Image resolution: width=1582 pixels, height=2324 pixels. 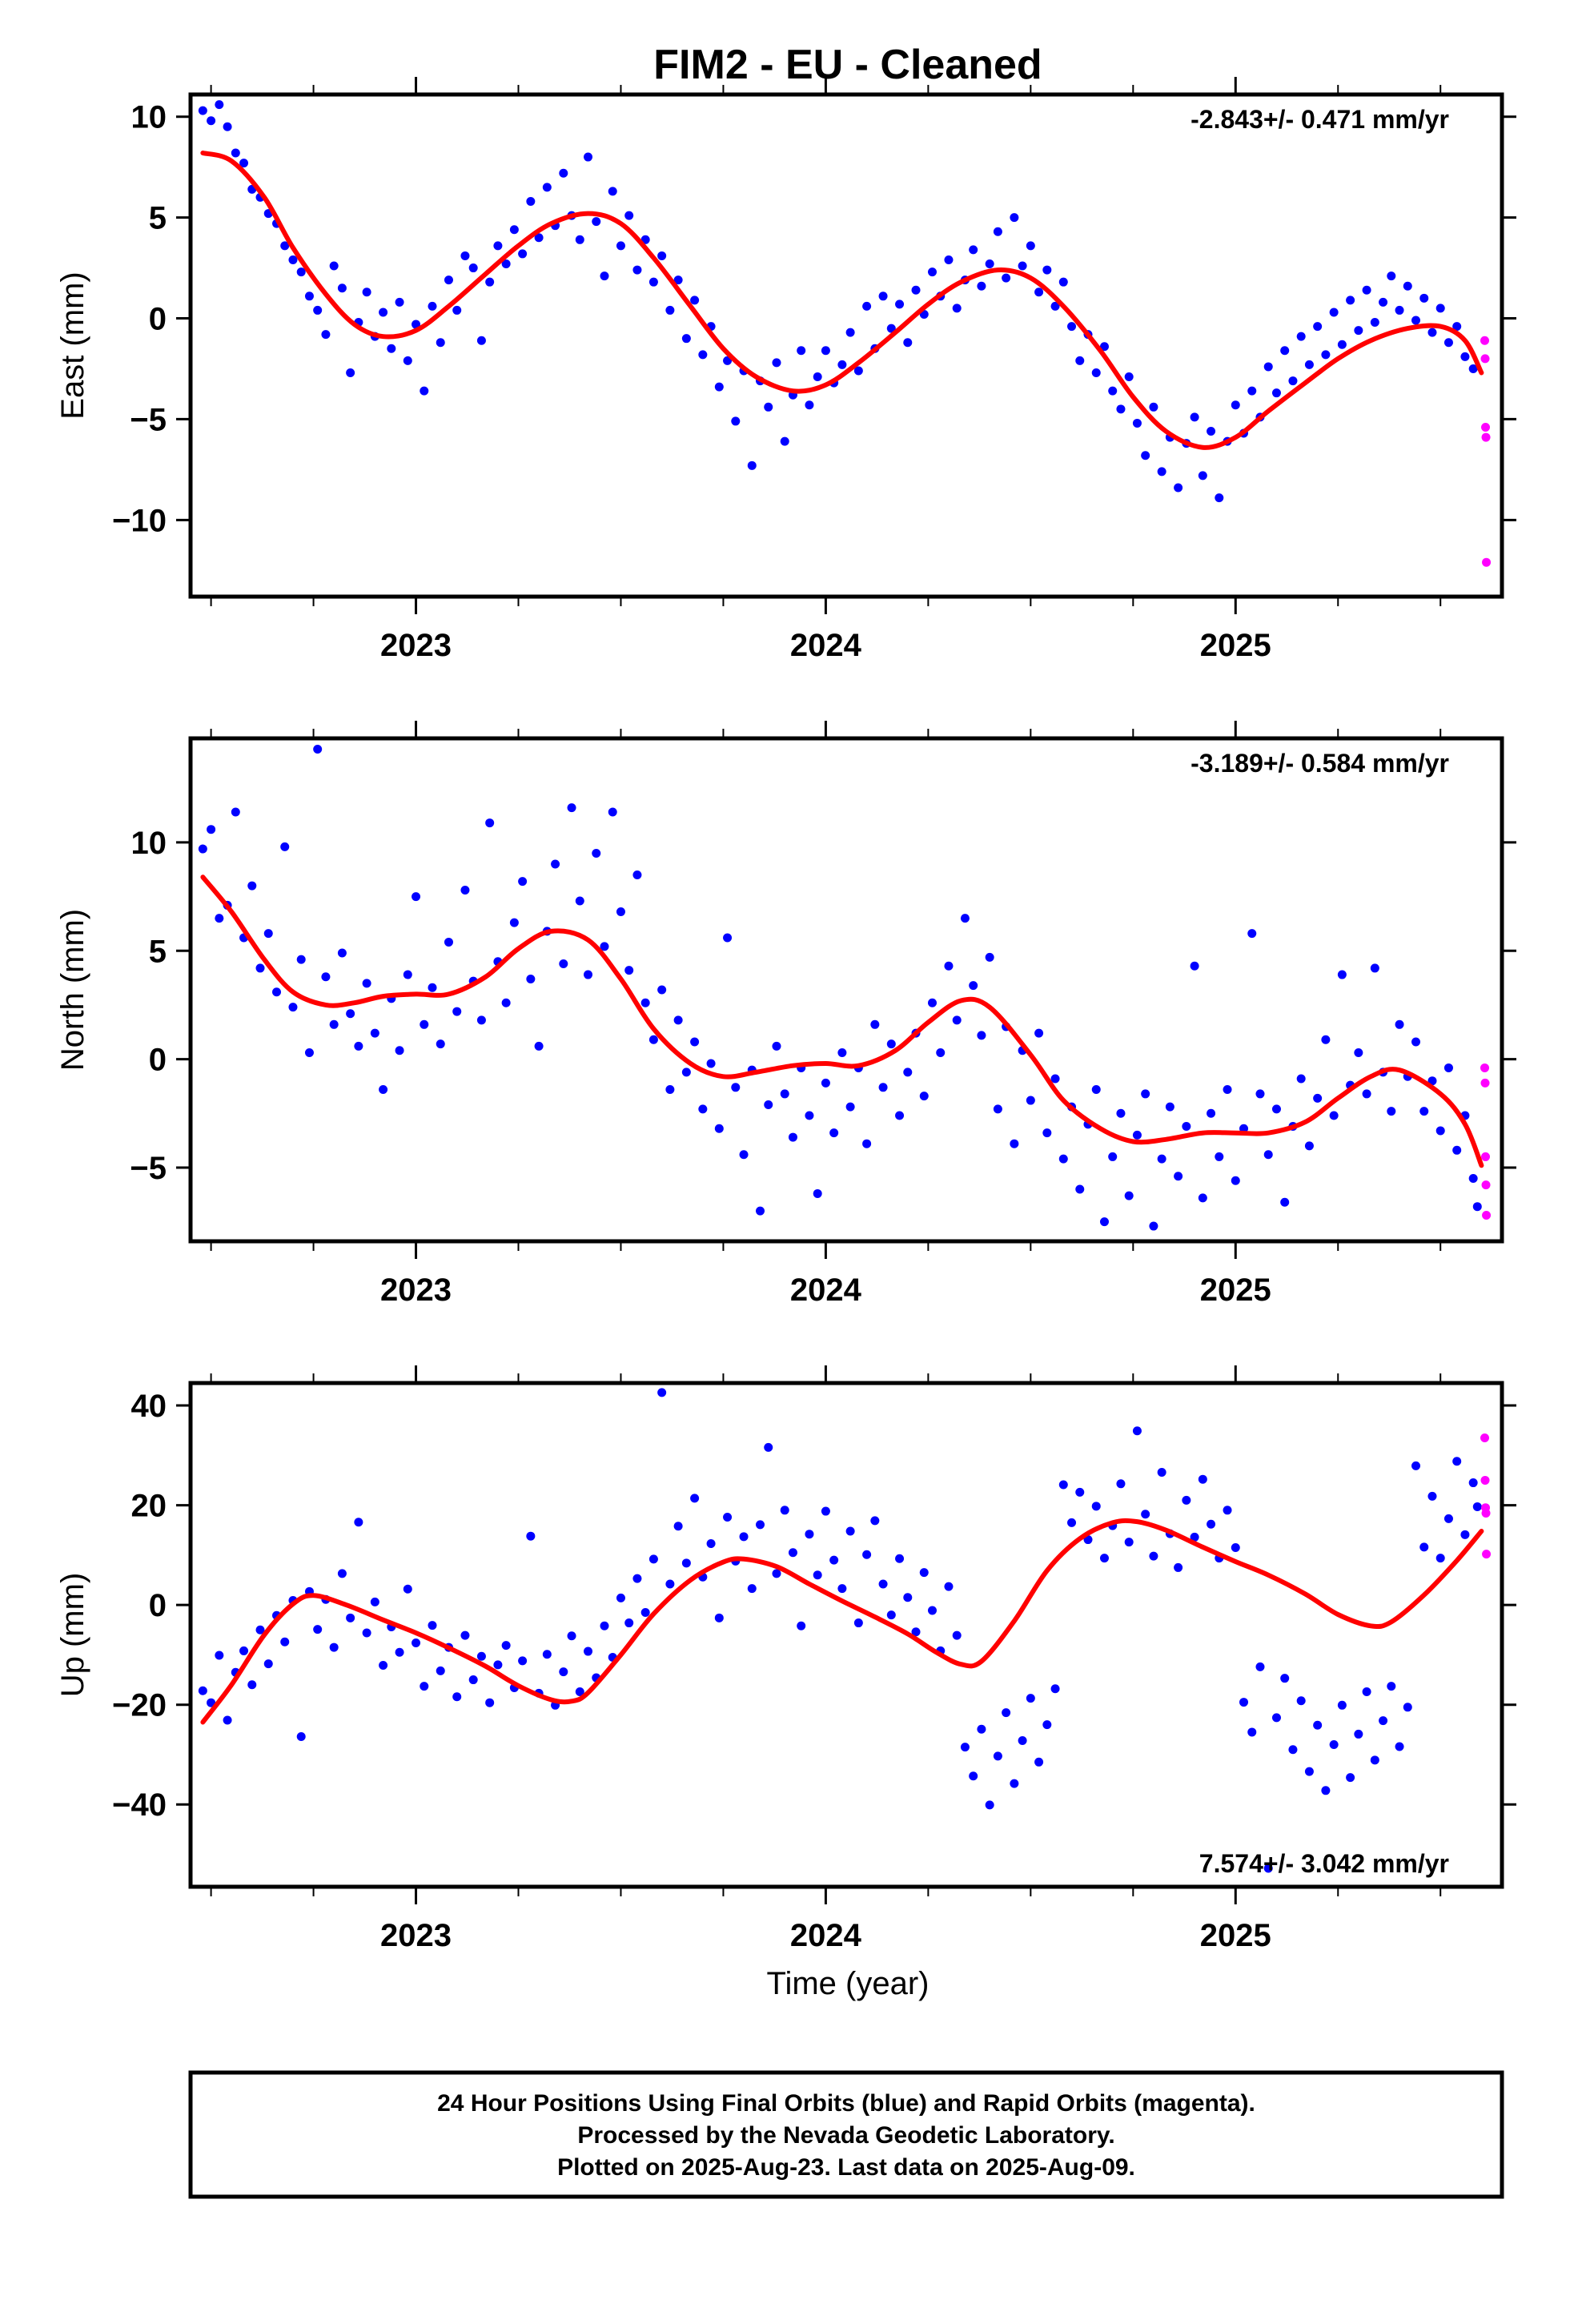 I want to click on y-tick-label: −20, so click(x=139, y=1705).